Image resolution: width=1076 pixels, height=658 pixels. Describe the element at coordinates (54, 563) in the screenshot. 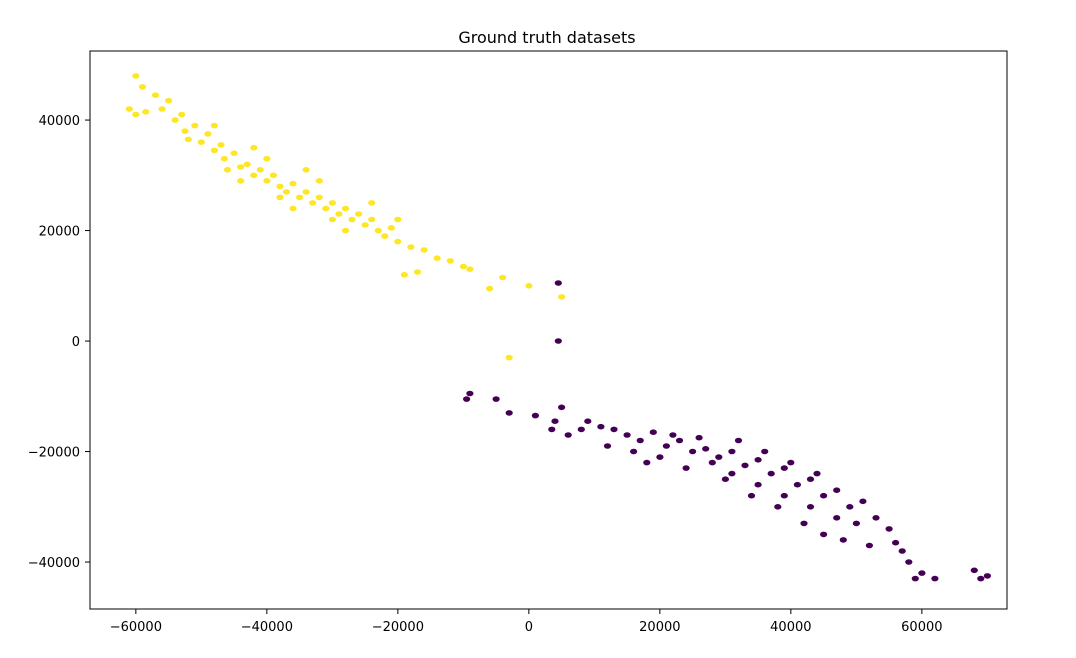

I see `y-tick-label: −40000` at that location.